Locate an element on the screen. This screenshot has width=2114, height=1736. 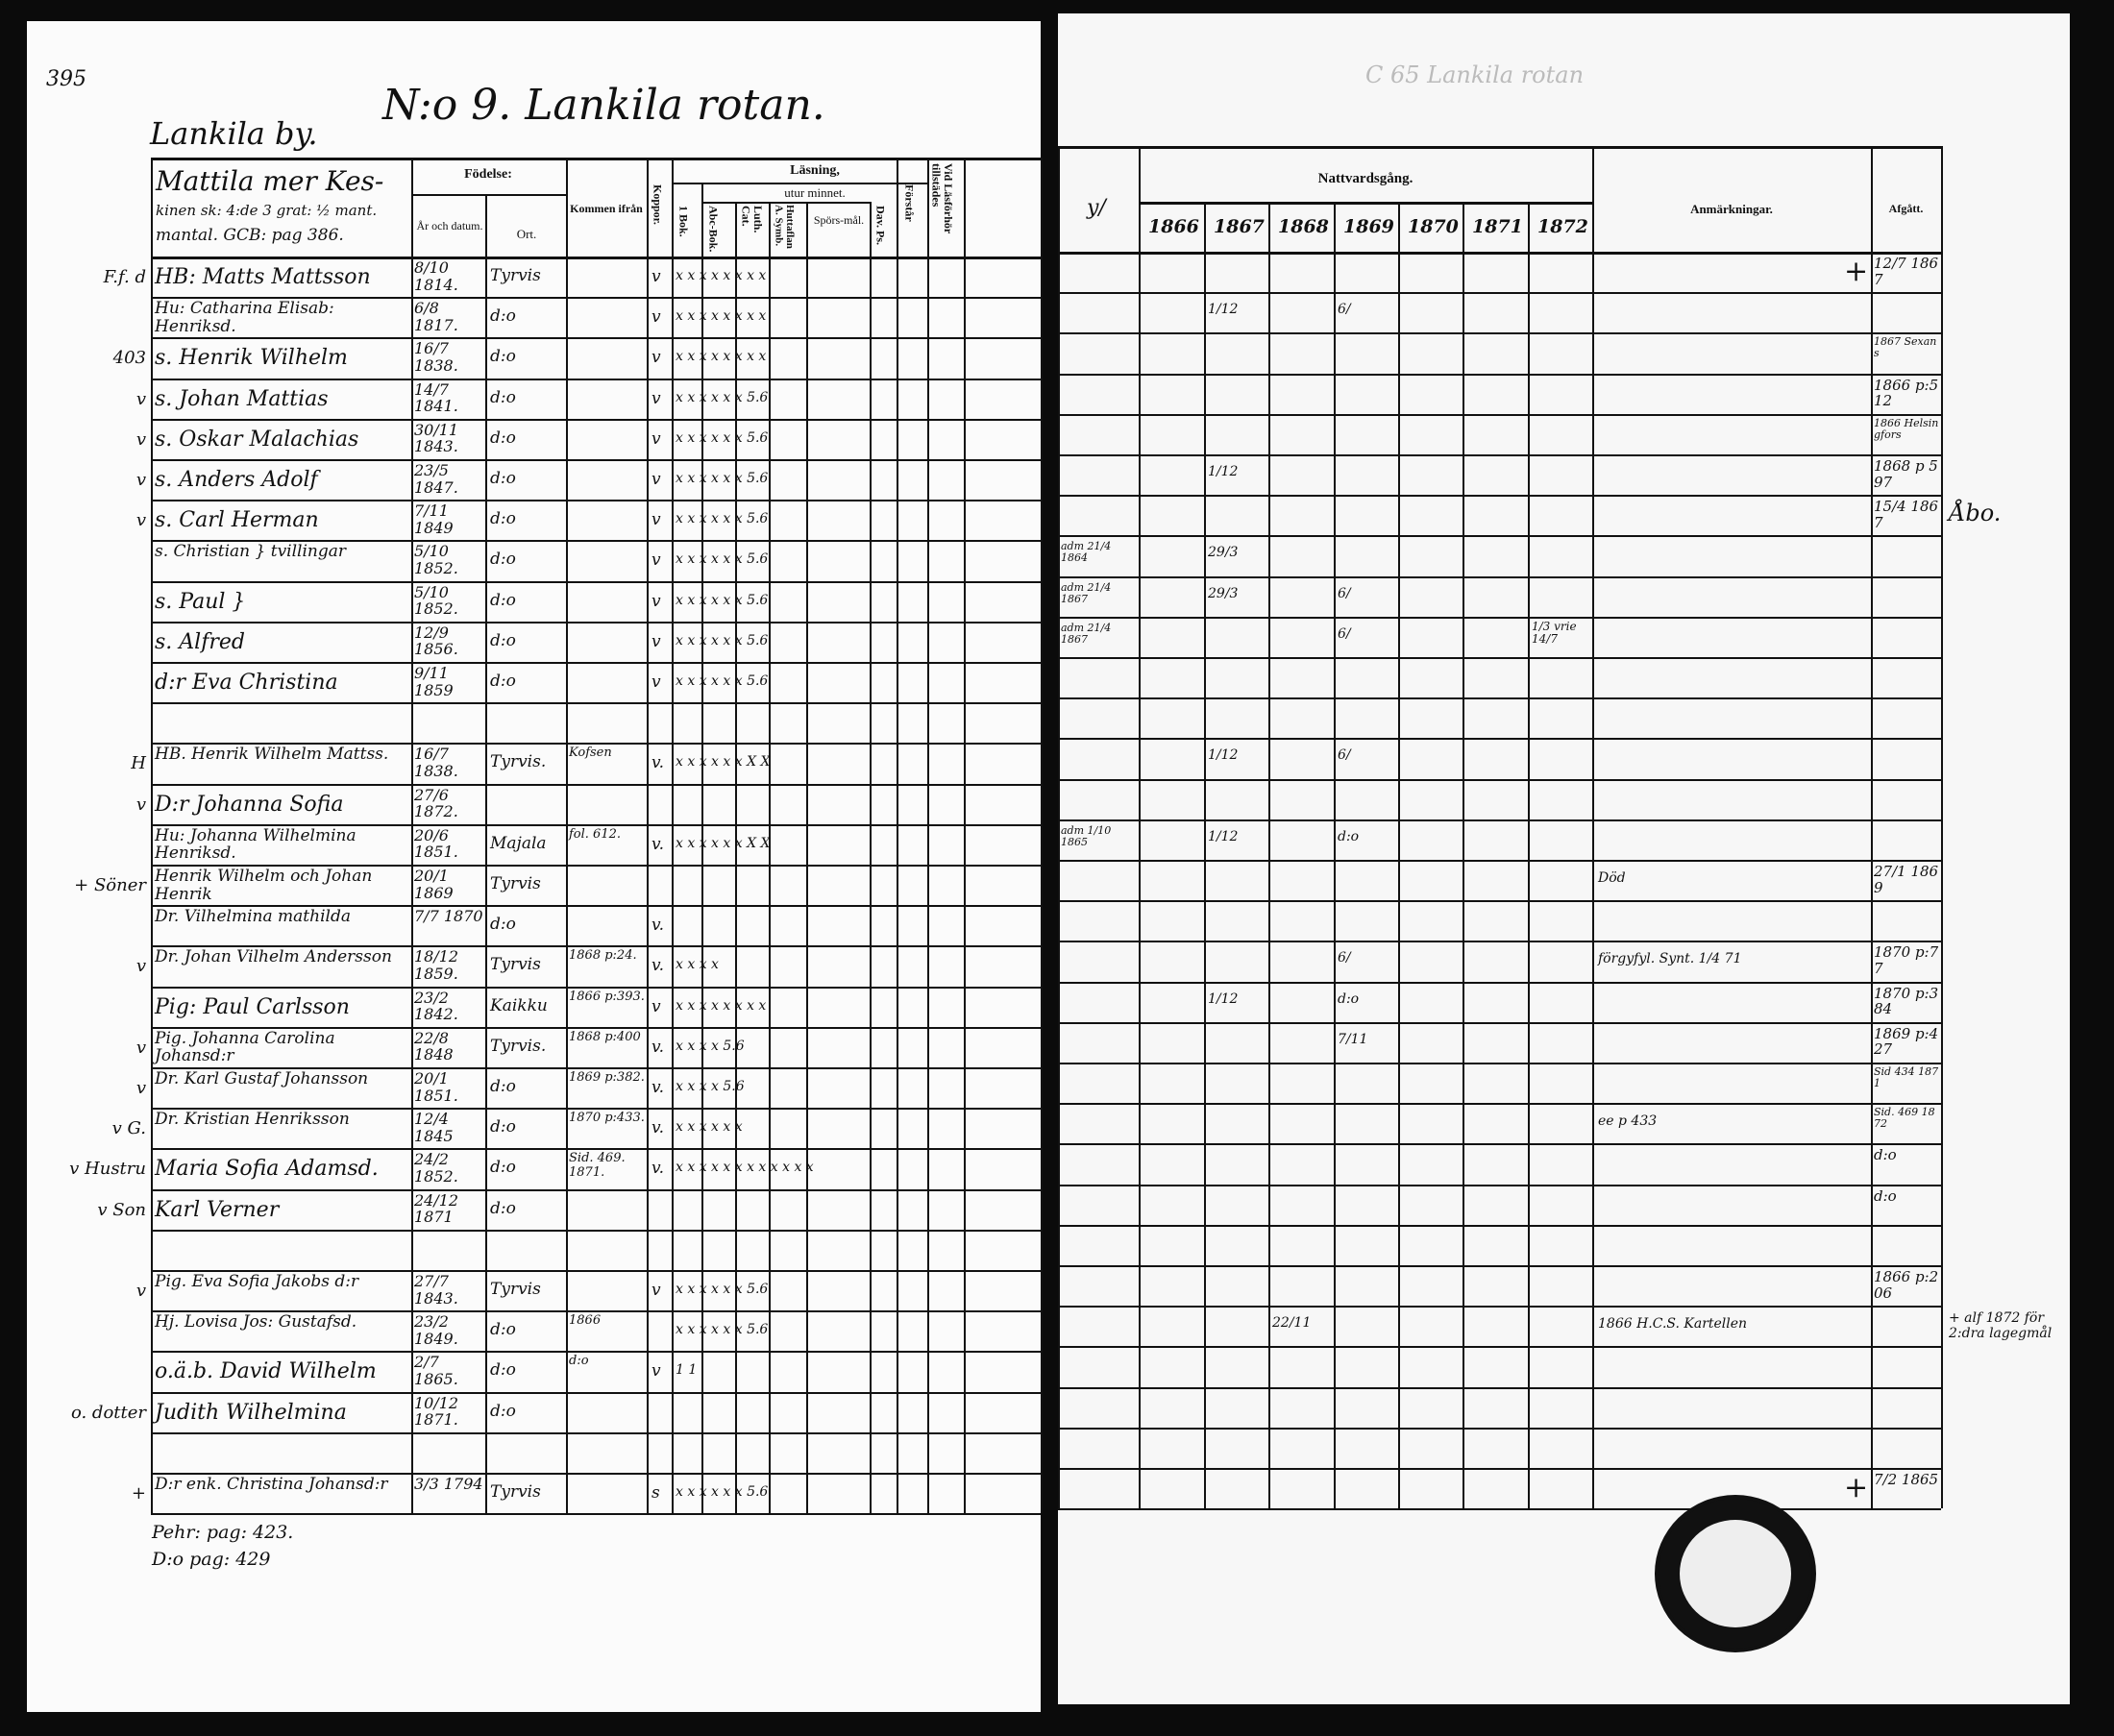
birth-date: 24/2 1852. is located at coordinates (436, 1168).